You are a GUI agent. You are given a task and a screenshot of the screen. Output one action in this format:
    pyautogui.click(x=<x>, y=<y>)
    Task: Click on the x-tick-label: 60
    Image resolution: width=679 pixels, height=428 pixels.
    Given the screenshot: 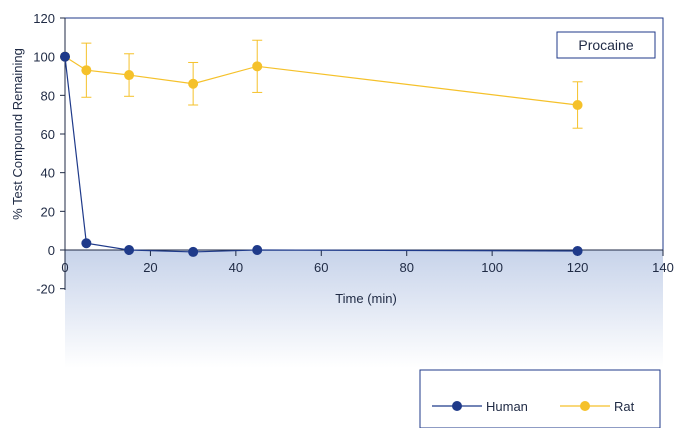 What is the action you would take?
    pyautogui.click(x=321, y=267)
    